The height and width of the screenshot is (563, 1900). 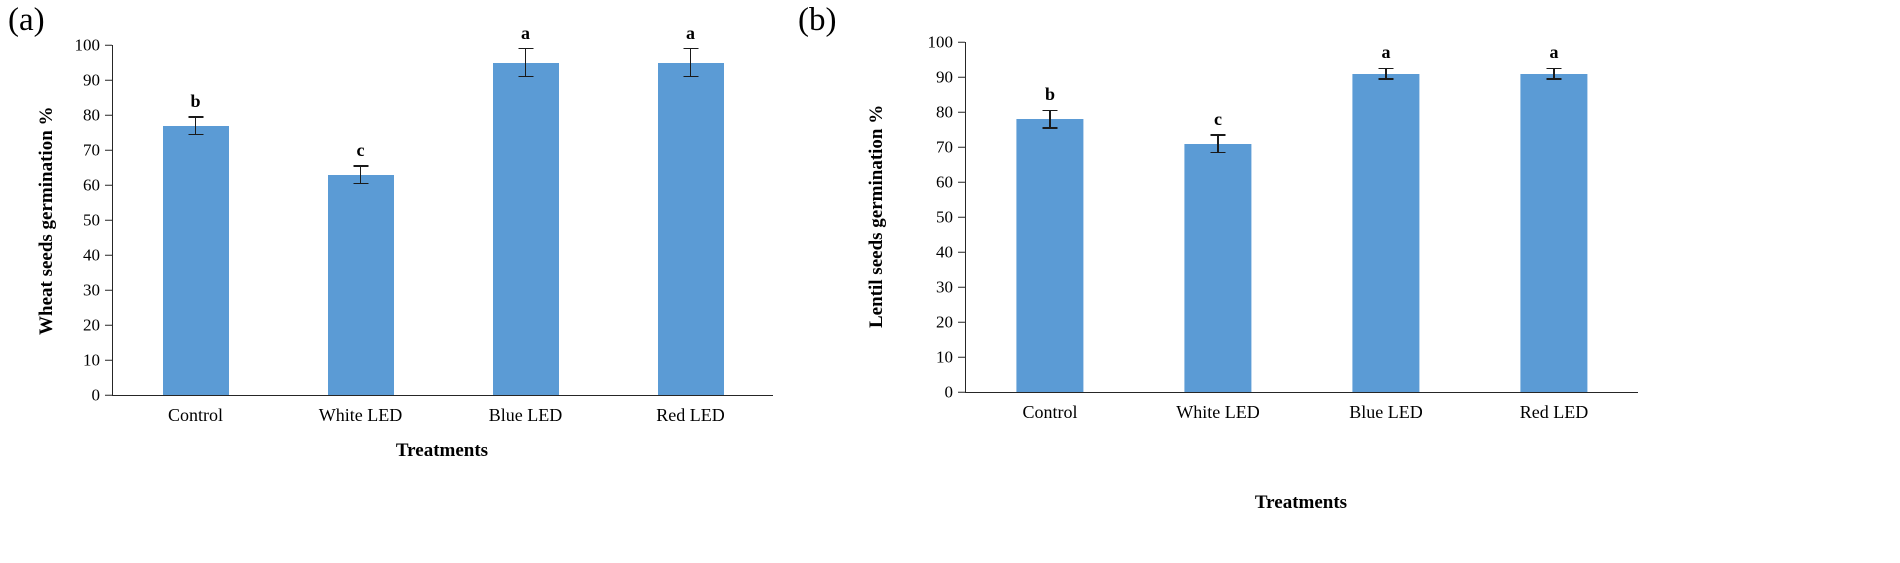 What do you see at coordinates (1302, 412) in the screenshot?
I see `x-axis: Control White LED Blue LED Red LED` at bounding box center [1302, 412].